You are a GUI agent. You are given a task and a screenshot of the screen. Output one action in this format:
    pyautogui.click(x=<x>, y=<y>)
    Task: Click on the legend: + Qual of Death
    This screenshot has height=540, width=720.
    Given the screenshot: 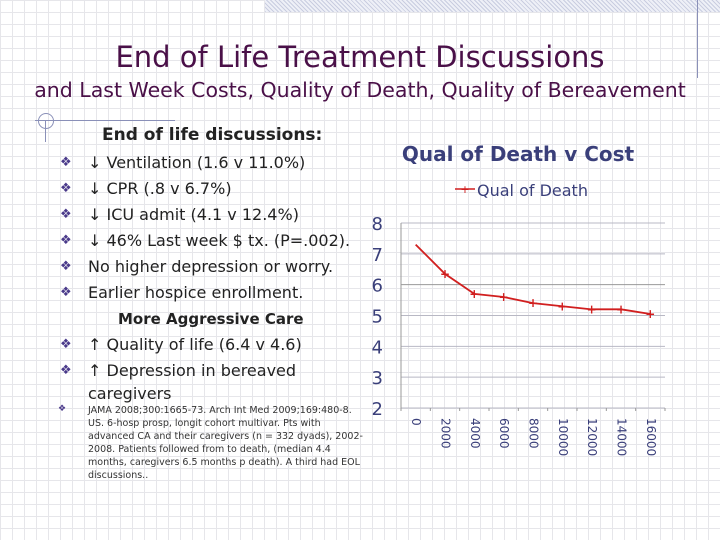 What is the action you would take?
    pyautogui.click(x=521, y=190)
    